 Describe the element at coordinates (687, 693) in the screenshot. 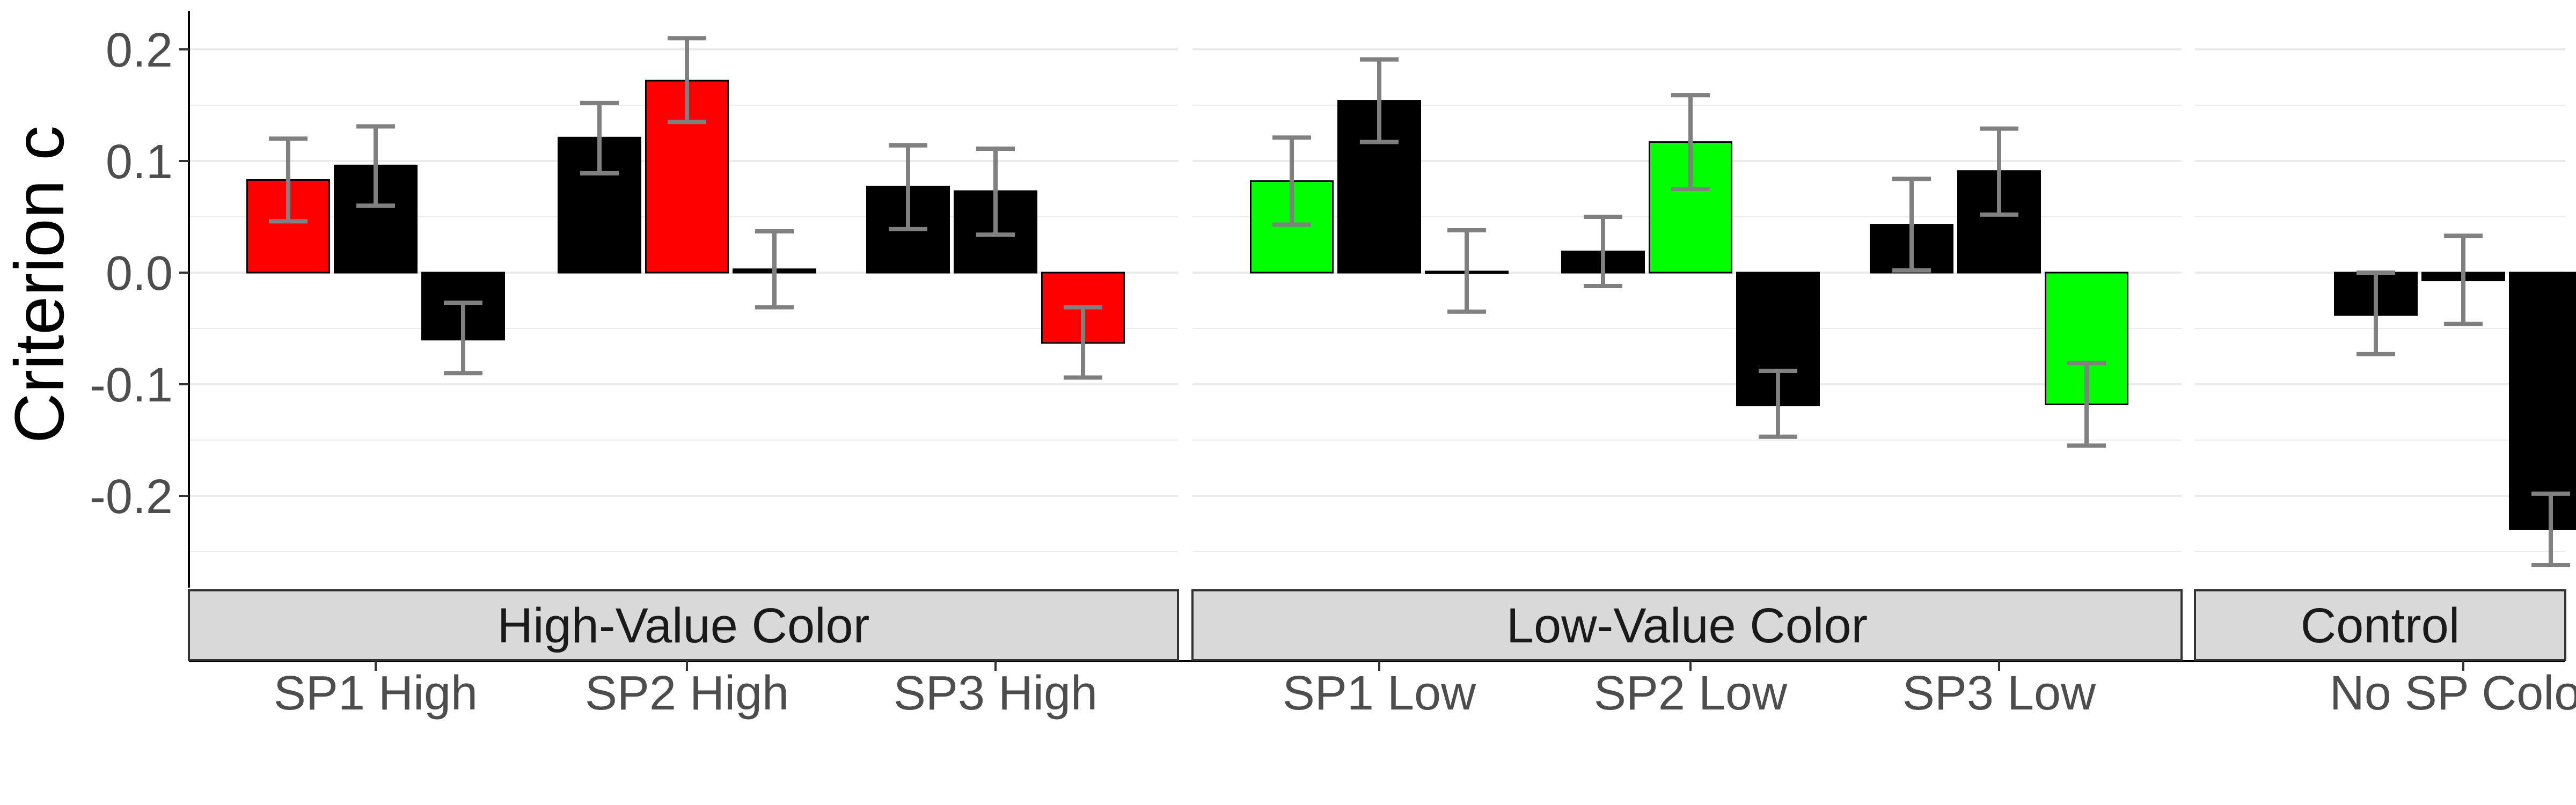

I see `x-category-label: SP2 High` at that location.